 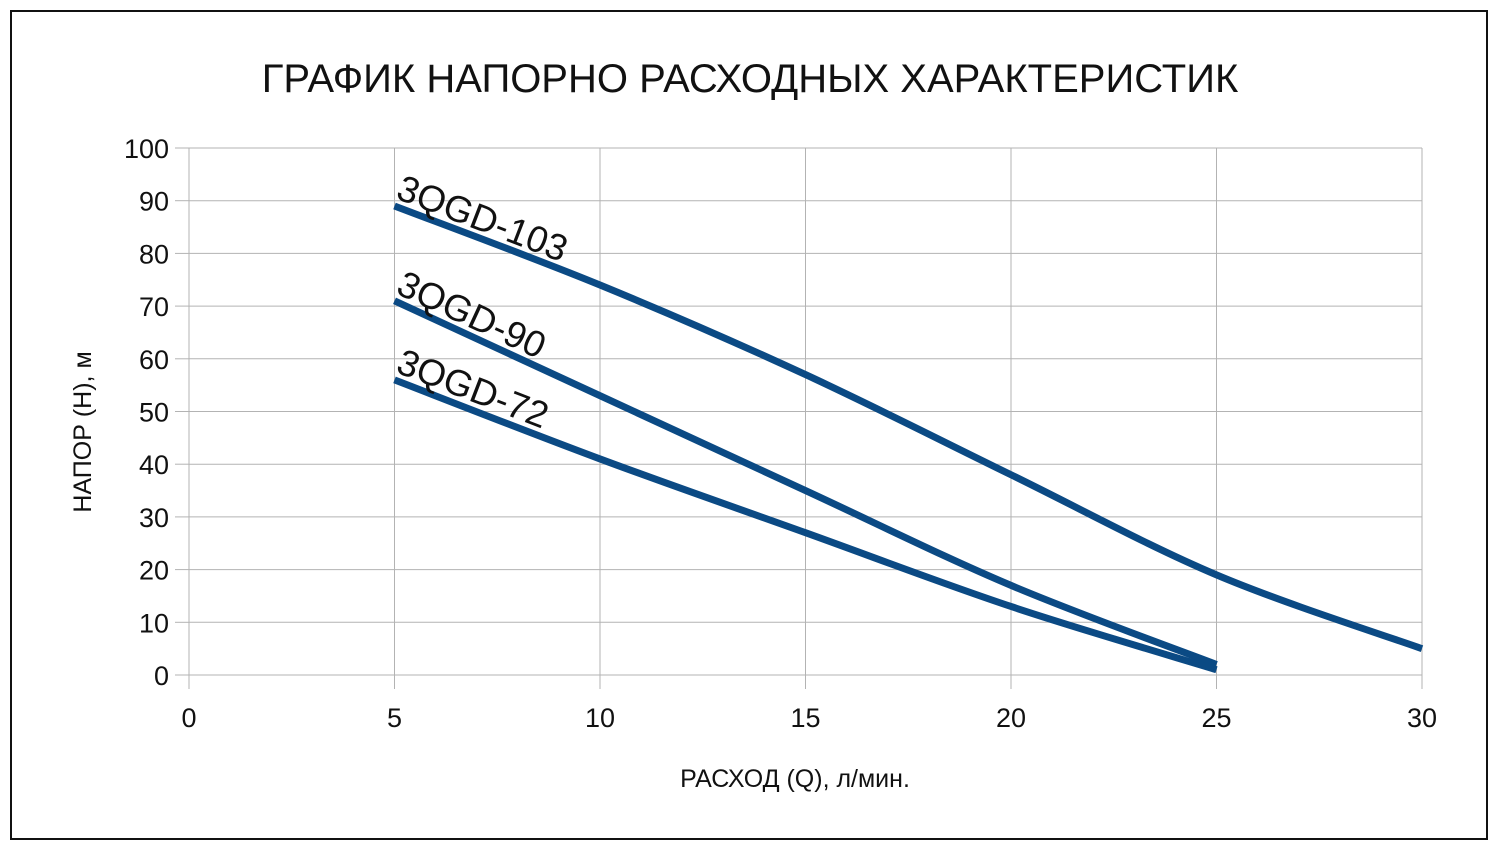 I want to click on y-tick-label: 20, so click(x=154, y=571).